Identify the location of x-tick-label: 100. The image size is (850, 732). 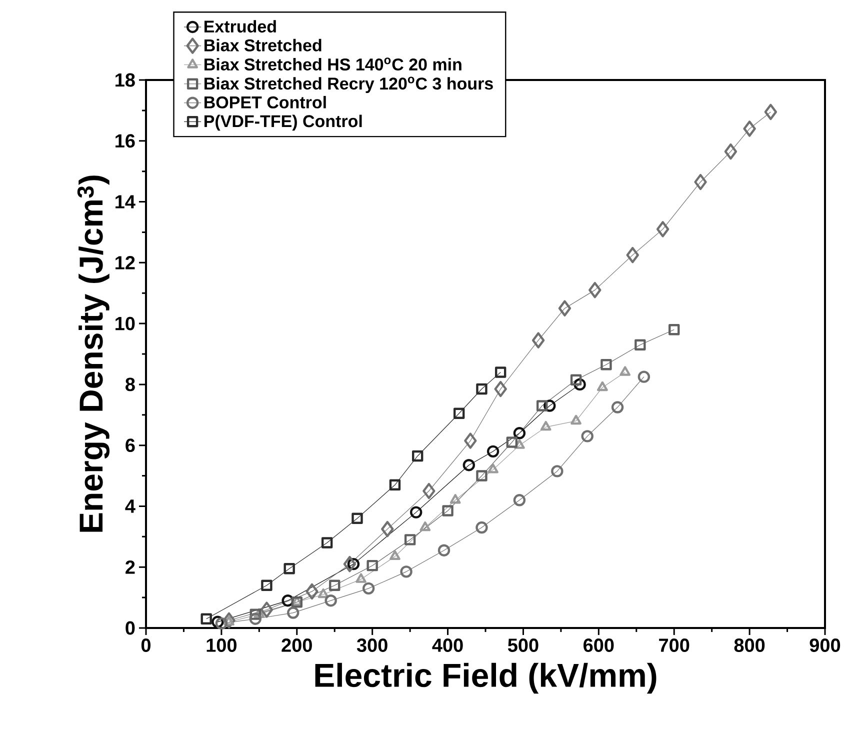
(221, 645).